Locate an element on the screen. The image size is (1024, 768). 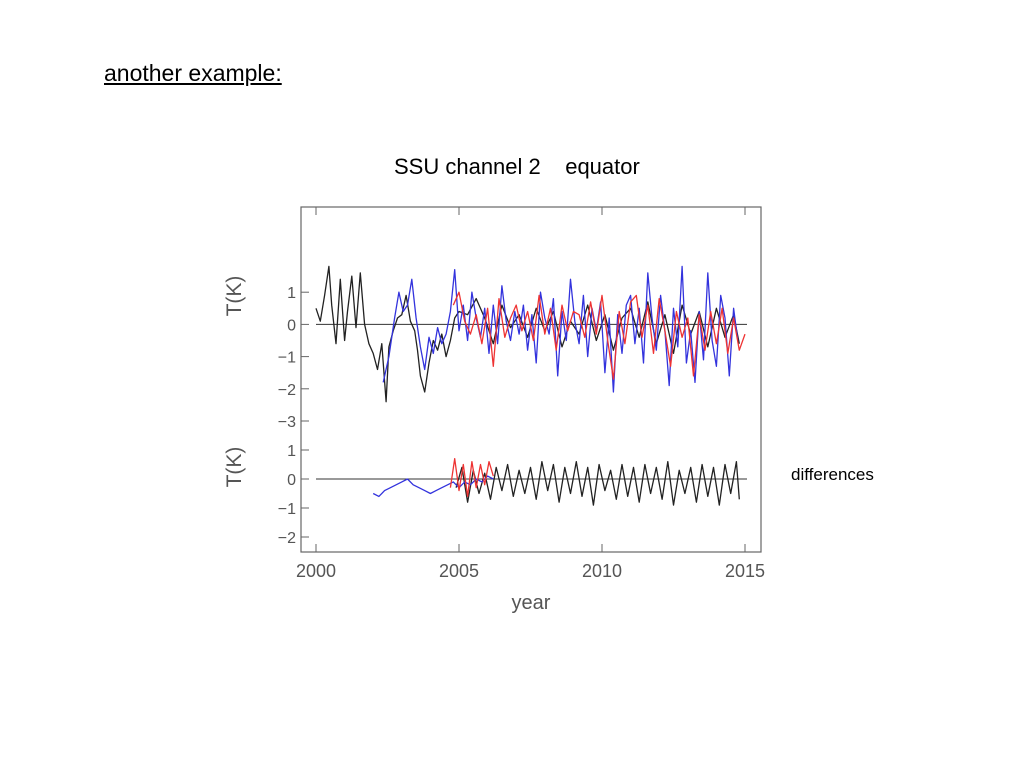
top-series-group is located at coordinates (531, 334).